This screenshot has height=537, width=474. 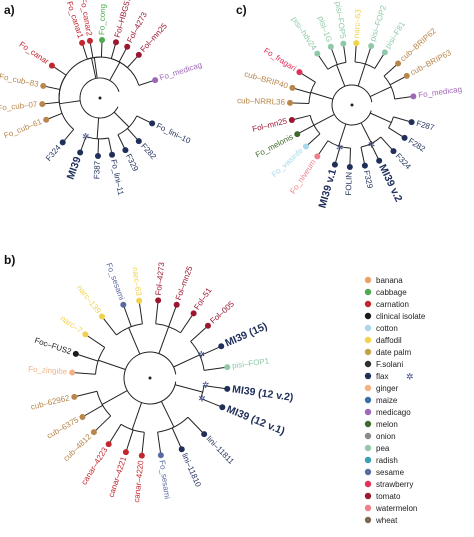 I want to click on tip-label: Fol–51, so click(x=202, y=299).